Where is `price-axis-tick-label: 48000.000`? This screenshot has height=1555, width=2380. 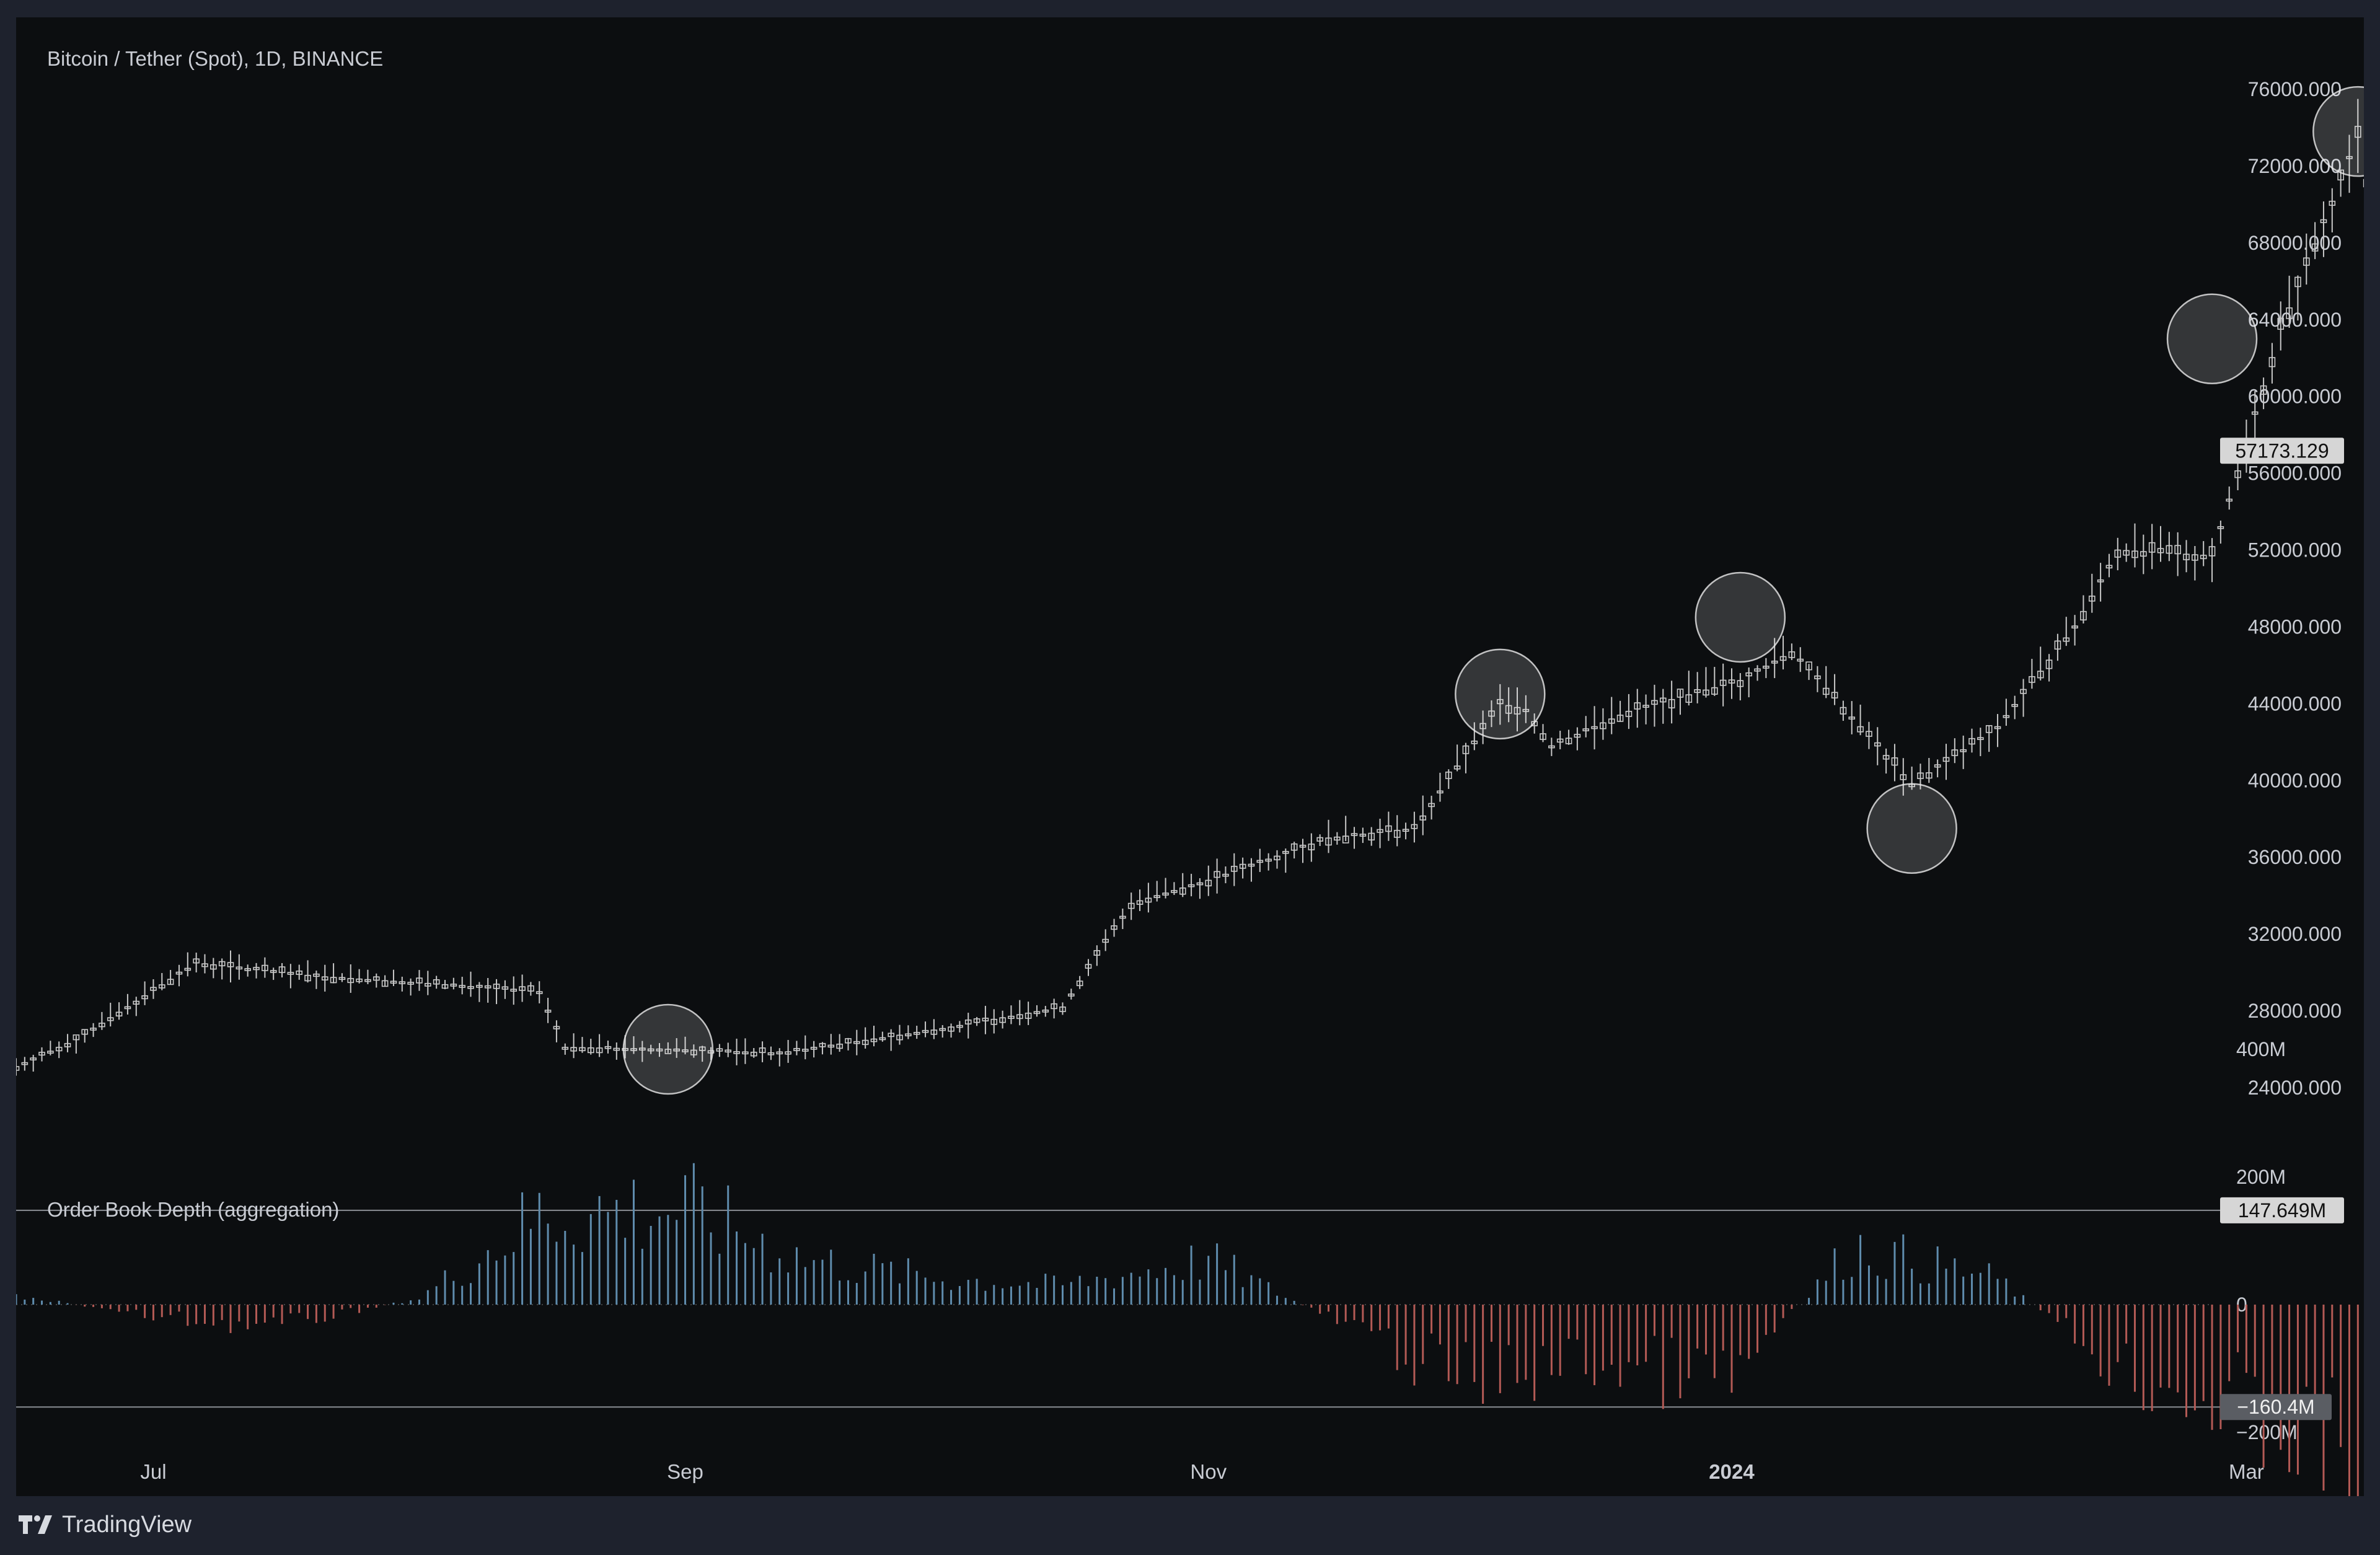 price-axis-tick-label: 48000.000 is located at coordinates (2295, 626).